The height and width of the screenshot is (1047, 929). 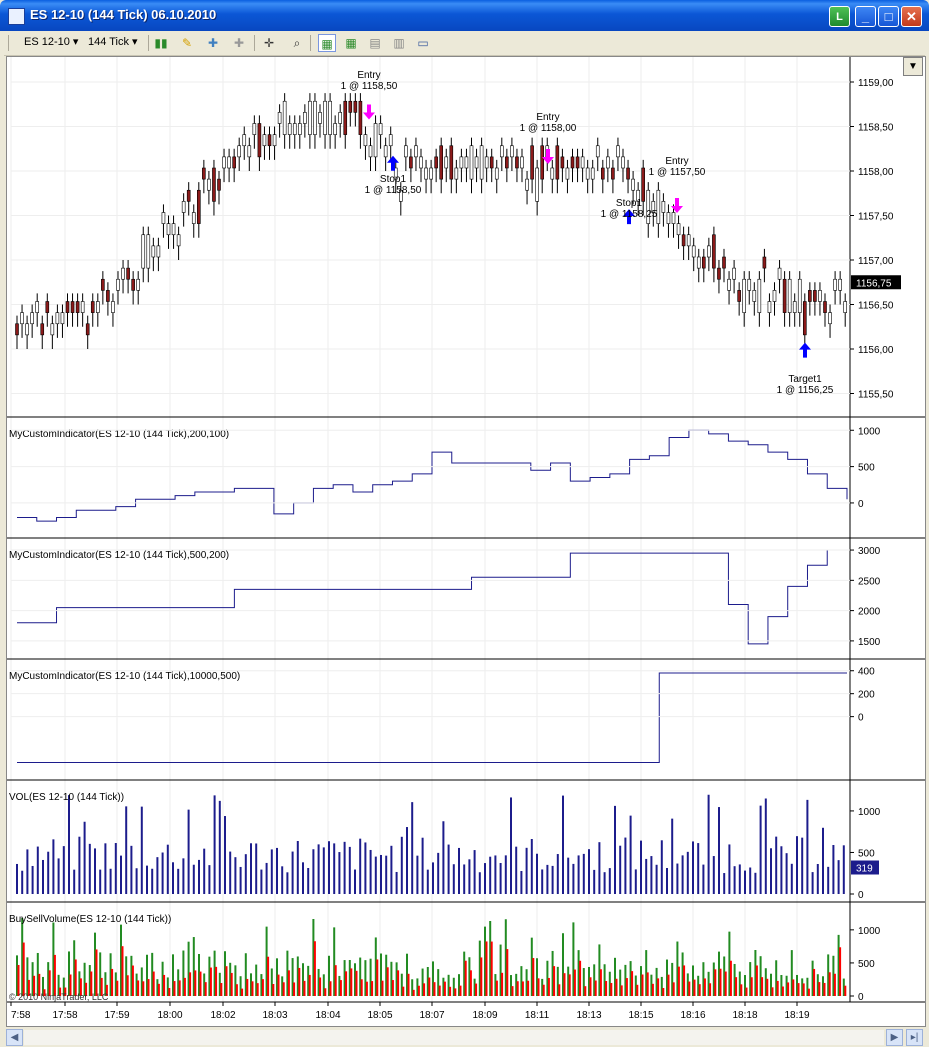 I want to click on crosshair-icon: ✛, so click(x=269, y=43).